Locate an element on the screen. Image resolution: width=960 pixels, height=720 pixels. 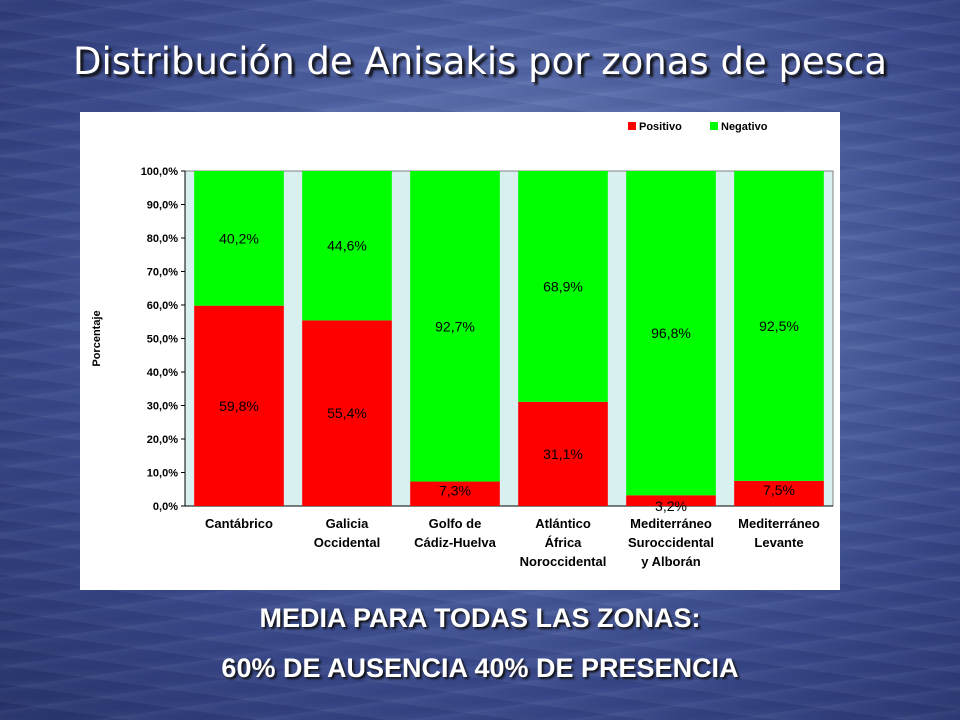
data-label-positivo: 55,4% is located at coordinates (347, 413).